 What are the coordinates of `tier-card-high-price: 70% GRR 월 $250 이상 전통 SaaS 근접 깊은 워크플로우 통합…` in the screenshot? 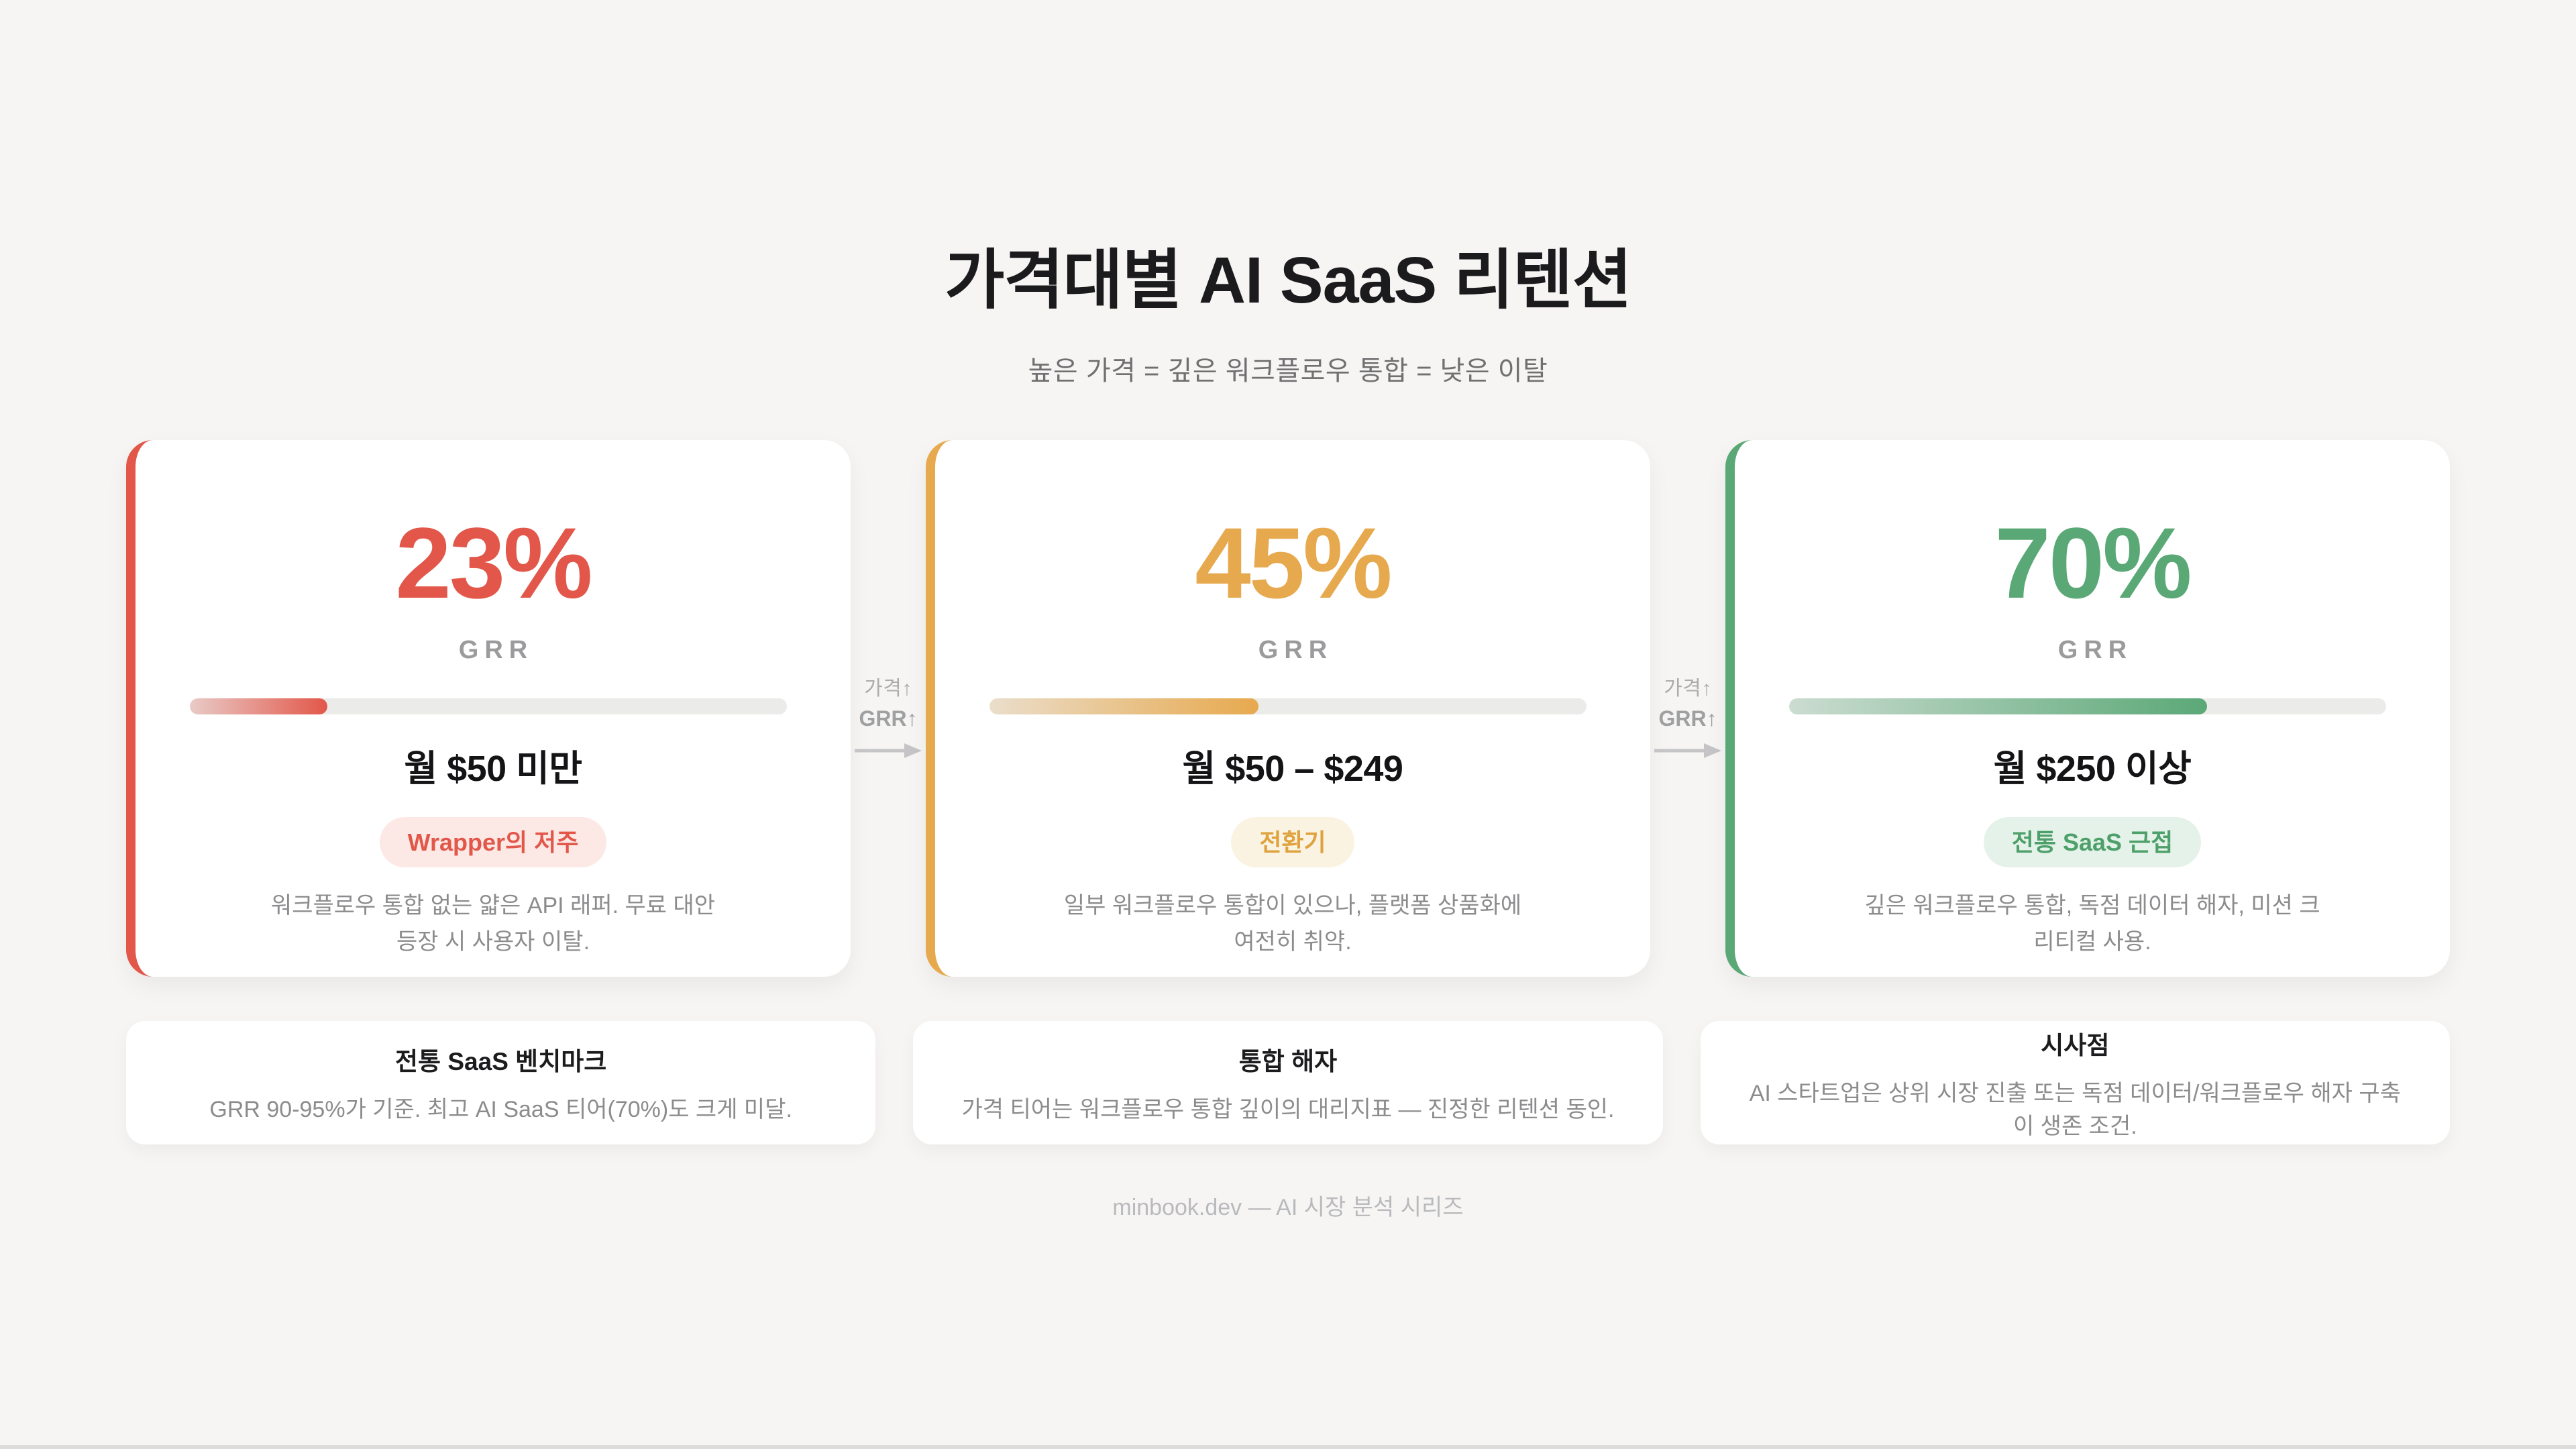 It's located at (2087, 708).